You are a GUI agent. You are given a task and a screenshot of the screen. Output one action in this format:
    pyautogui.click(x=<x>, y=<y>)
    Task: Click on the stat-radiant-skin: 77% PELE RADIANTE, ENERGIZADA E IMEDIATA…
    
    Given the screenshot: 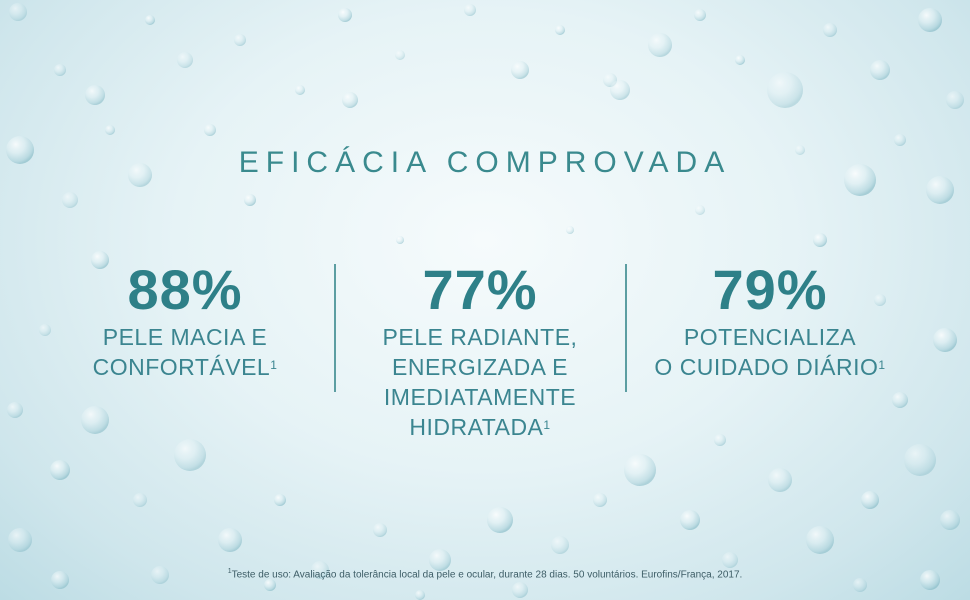 What is the action you would take?
    pyautogui.click(x=480, y=350)
    